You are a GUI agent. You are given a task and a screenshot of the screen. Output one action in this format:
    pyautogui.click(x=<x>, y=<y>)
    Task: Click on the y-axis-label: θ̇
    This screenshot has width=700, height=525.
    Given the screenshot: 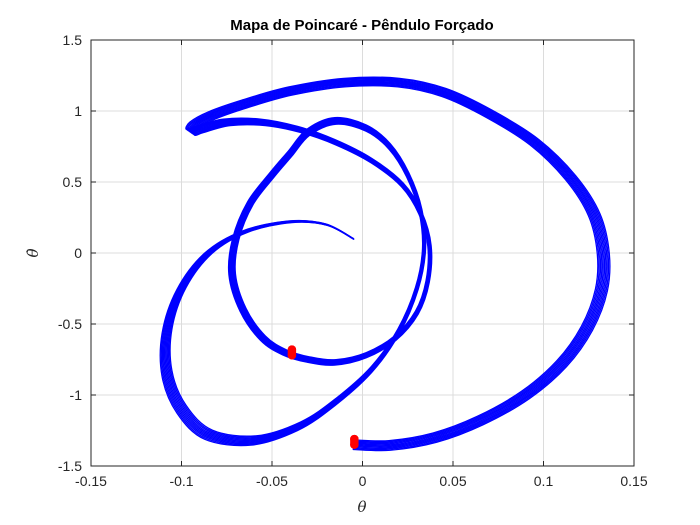 What is the action you would take?
    pyautogui.click(x=33, y=252)
    